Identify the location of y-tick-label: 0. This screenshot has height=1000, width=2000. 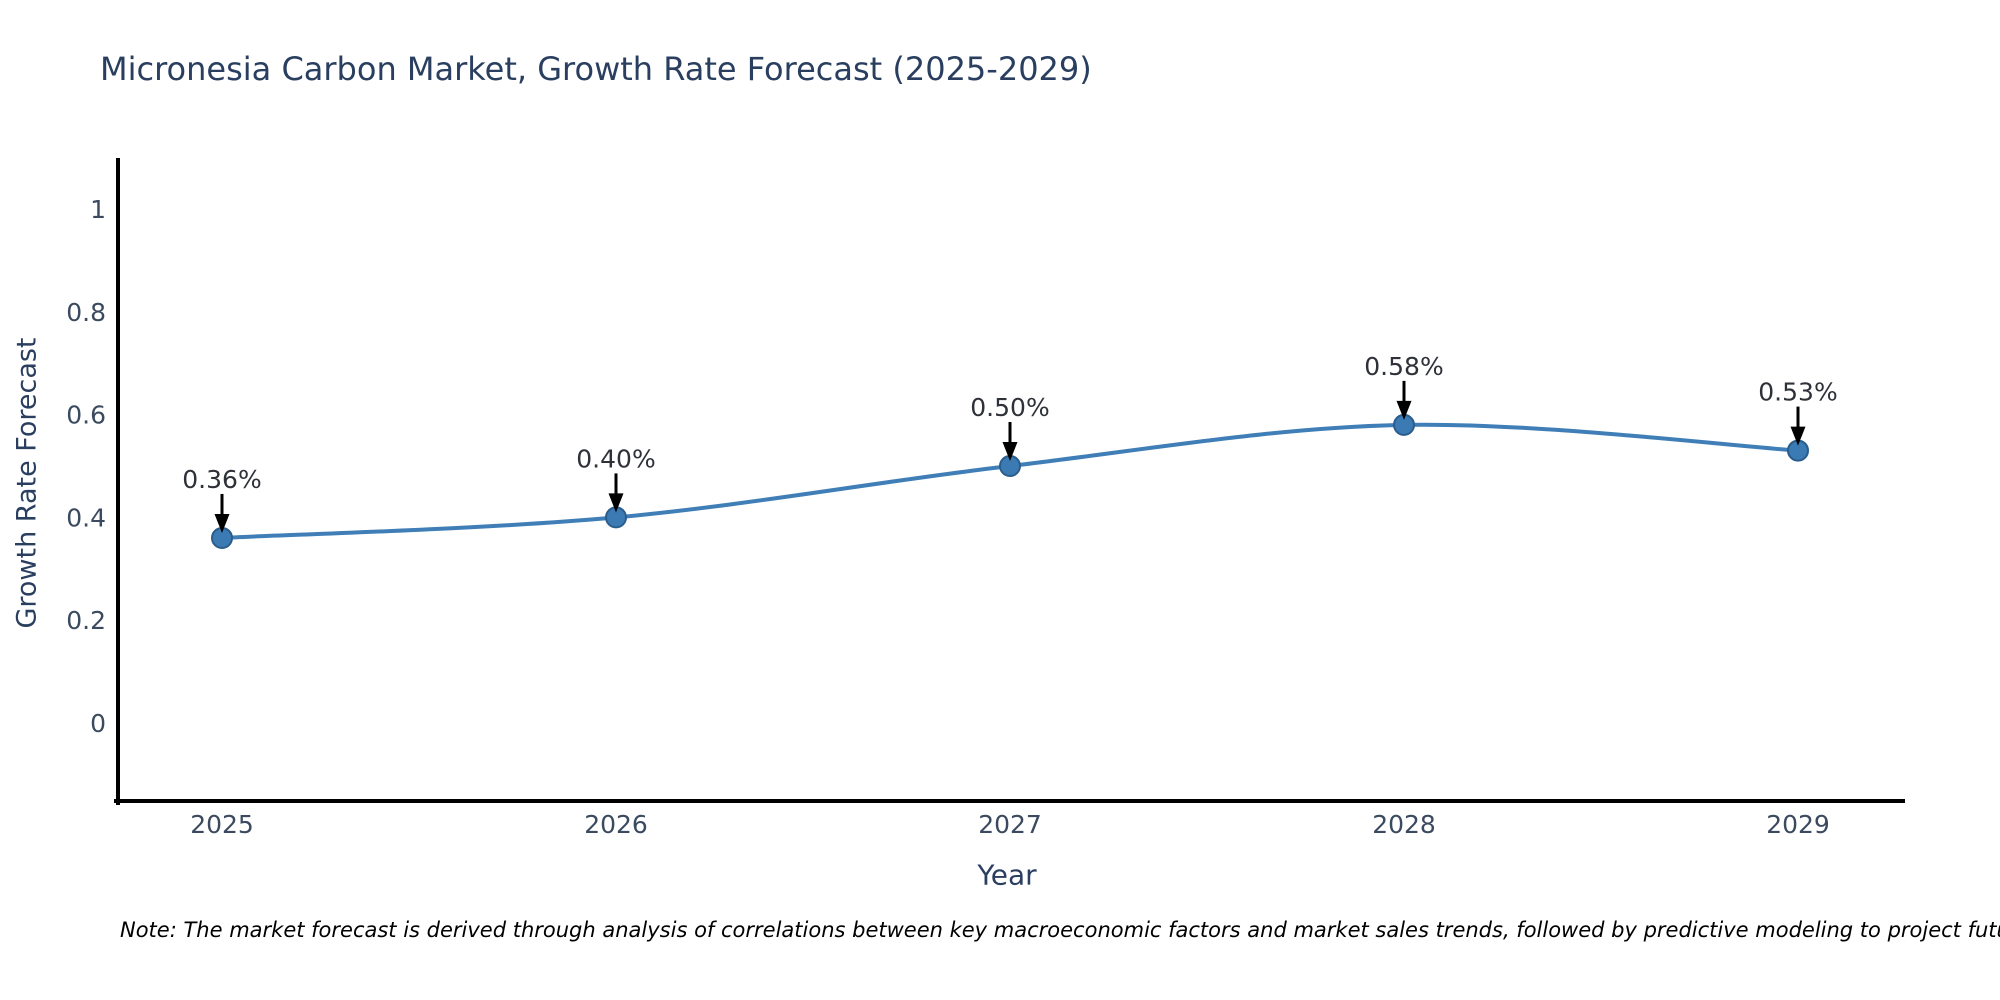
(98, 723).